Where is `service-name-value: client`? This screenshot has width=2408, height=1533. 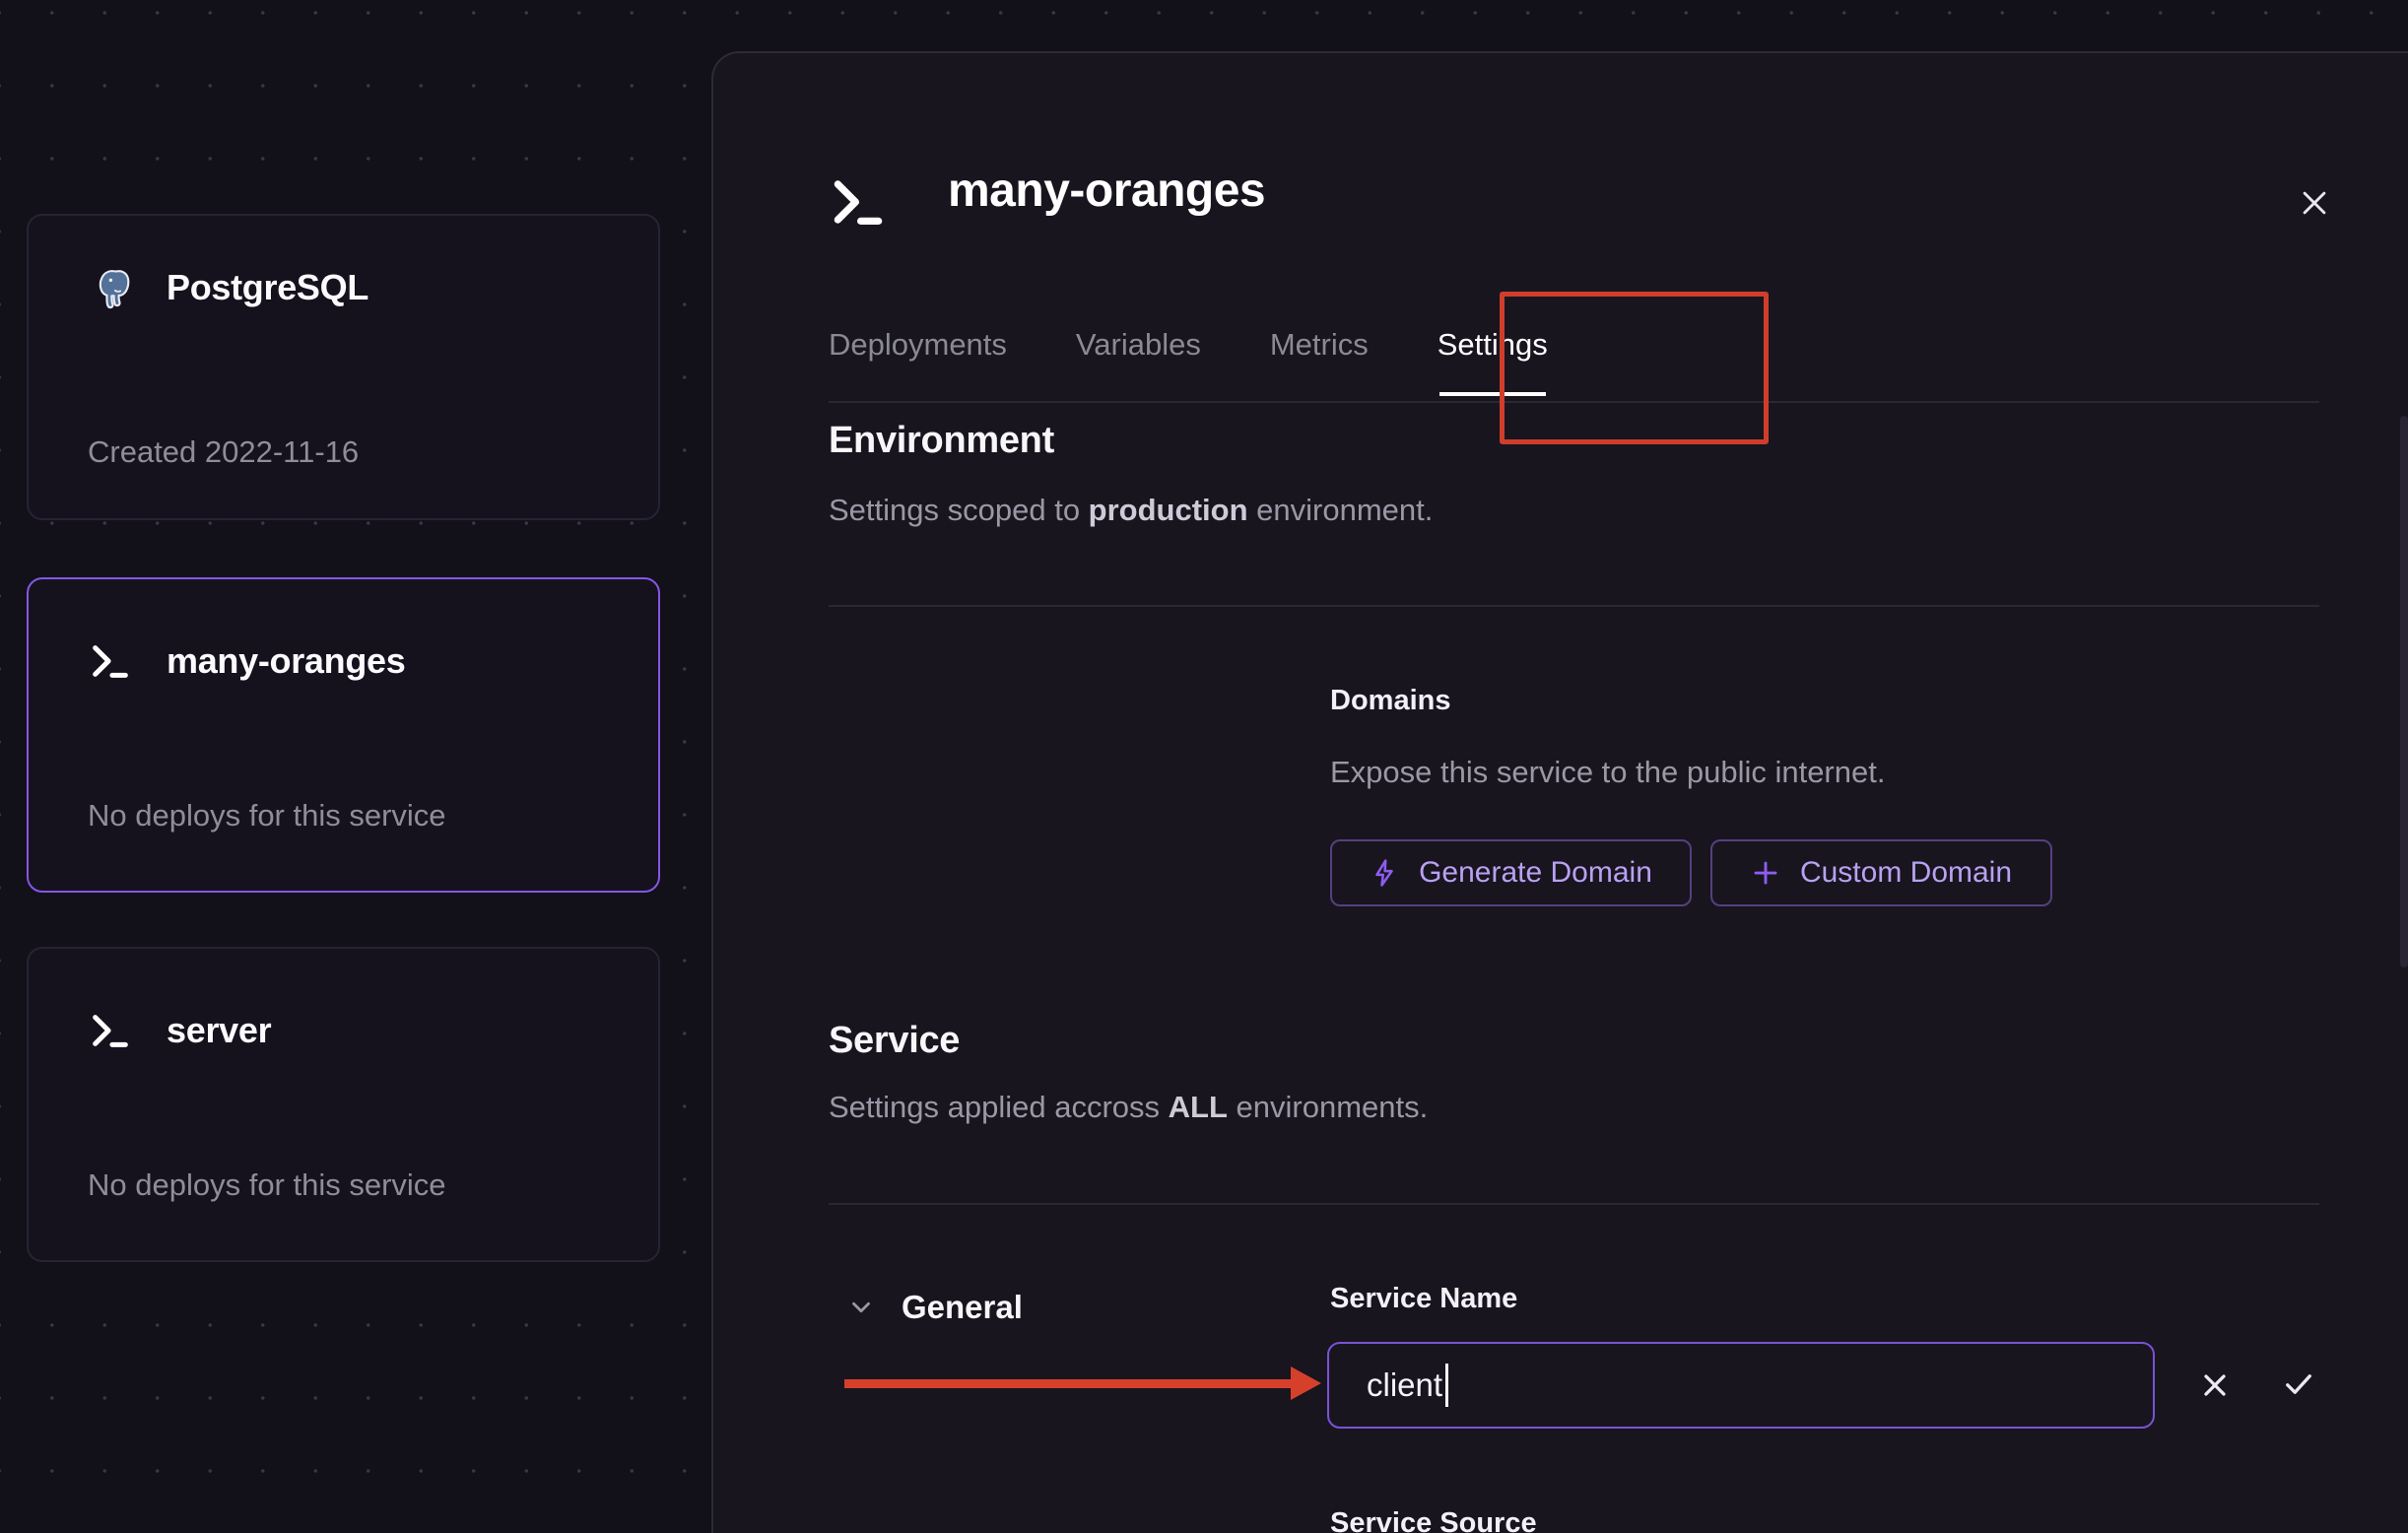 service-name-value: client is located at coordinates (1405, 1384).